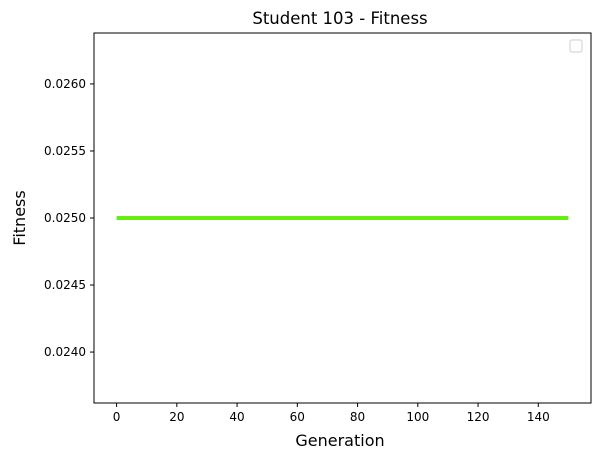  I want to click on y-axis-label: Fitness, so click(19, 217).